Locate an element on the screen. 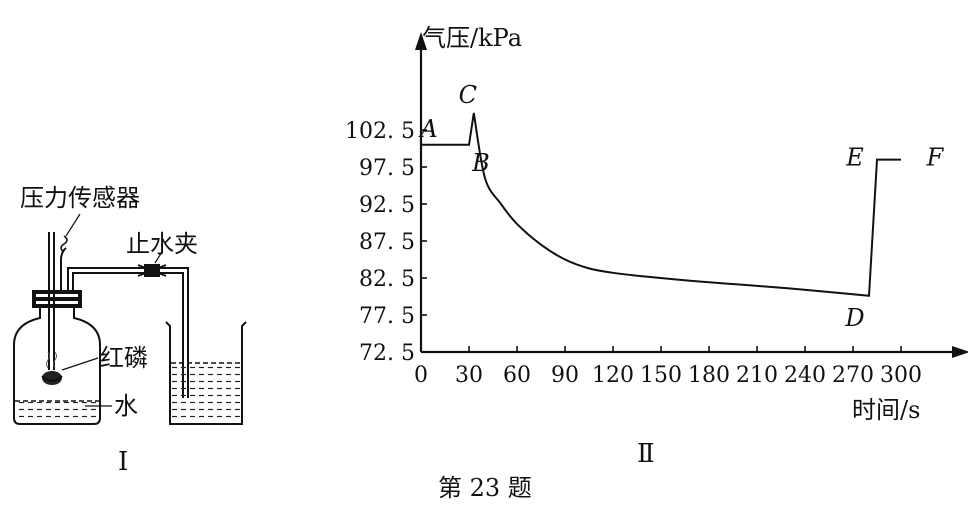 The height and width of the screenshot is (505, 968). clamp-label: 止水夹 is located at coordinates (162, 244).